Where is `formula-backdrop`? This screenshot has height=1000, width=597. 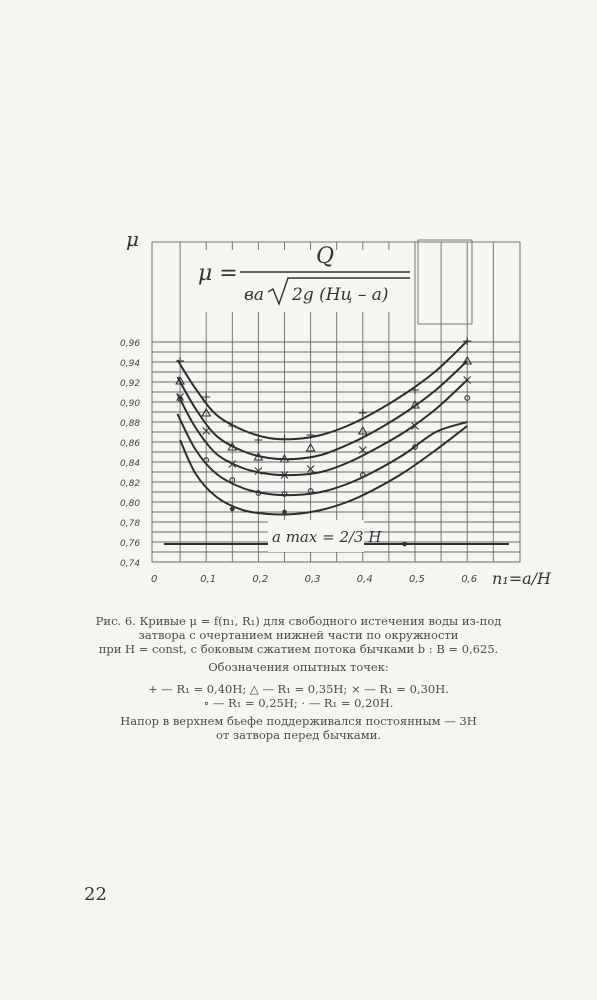 formula-backdrop is located at coordinates (303, 281).